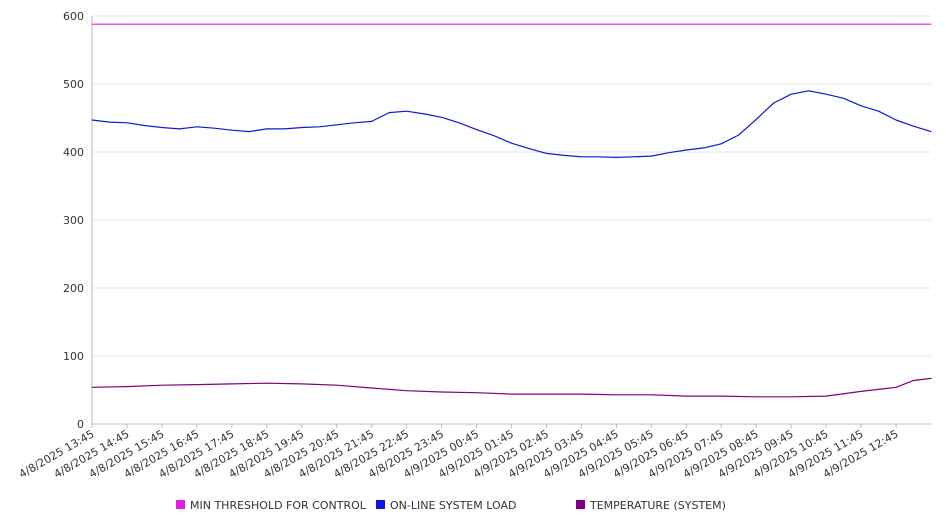 The image size is (946, 526). I want to click on y-tick-label: 200, so click(73, 288).